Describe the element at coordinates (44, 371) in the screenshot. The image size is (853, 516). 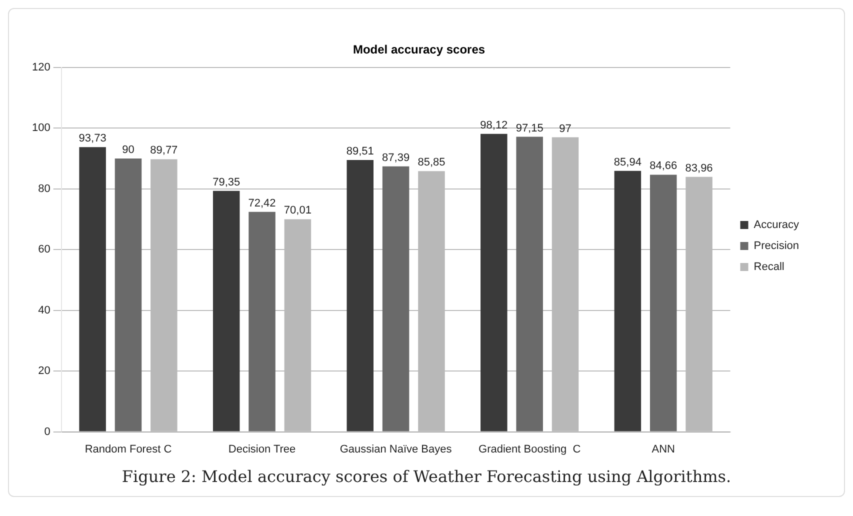
I see `y-tick-label: 20` at that location.